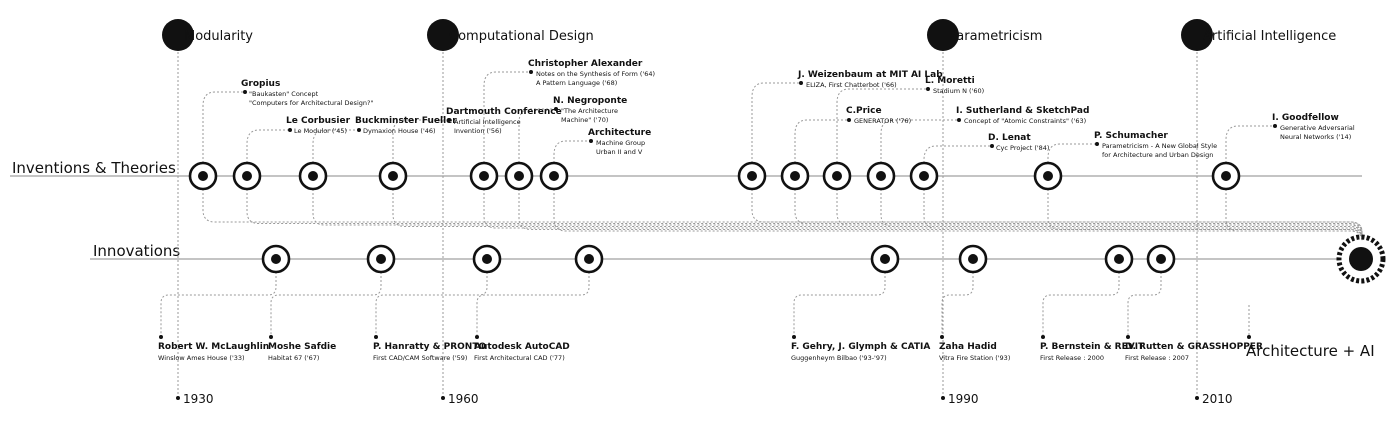 Image resolution: width=1400 pixels, height=428 pixels. I want to click on theory-detail: Urban II and V, so click(619, 152).